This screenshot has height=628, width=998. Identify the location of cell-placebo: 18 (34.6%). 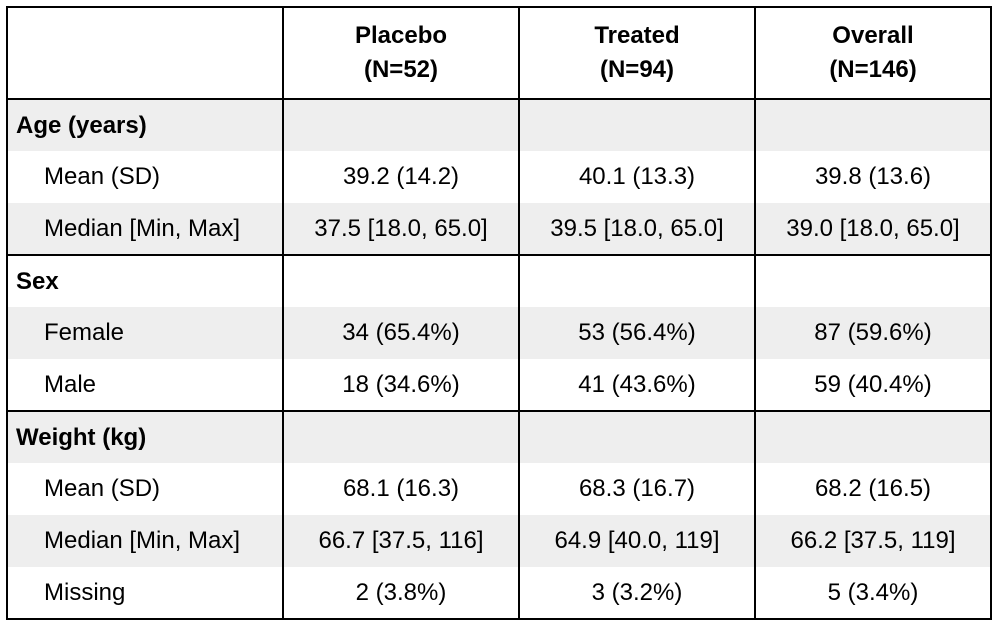
(401, 385).